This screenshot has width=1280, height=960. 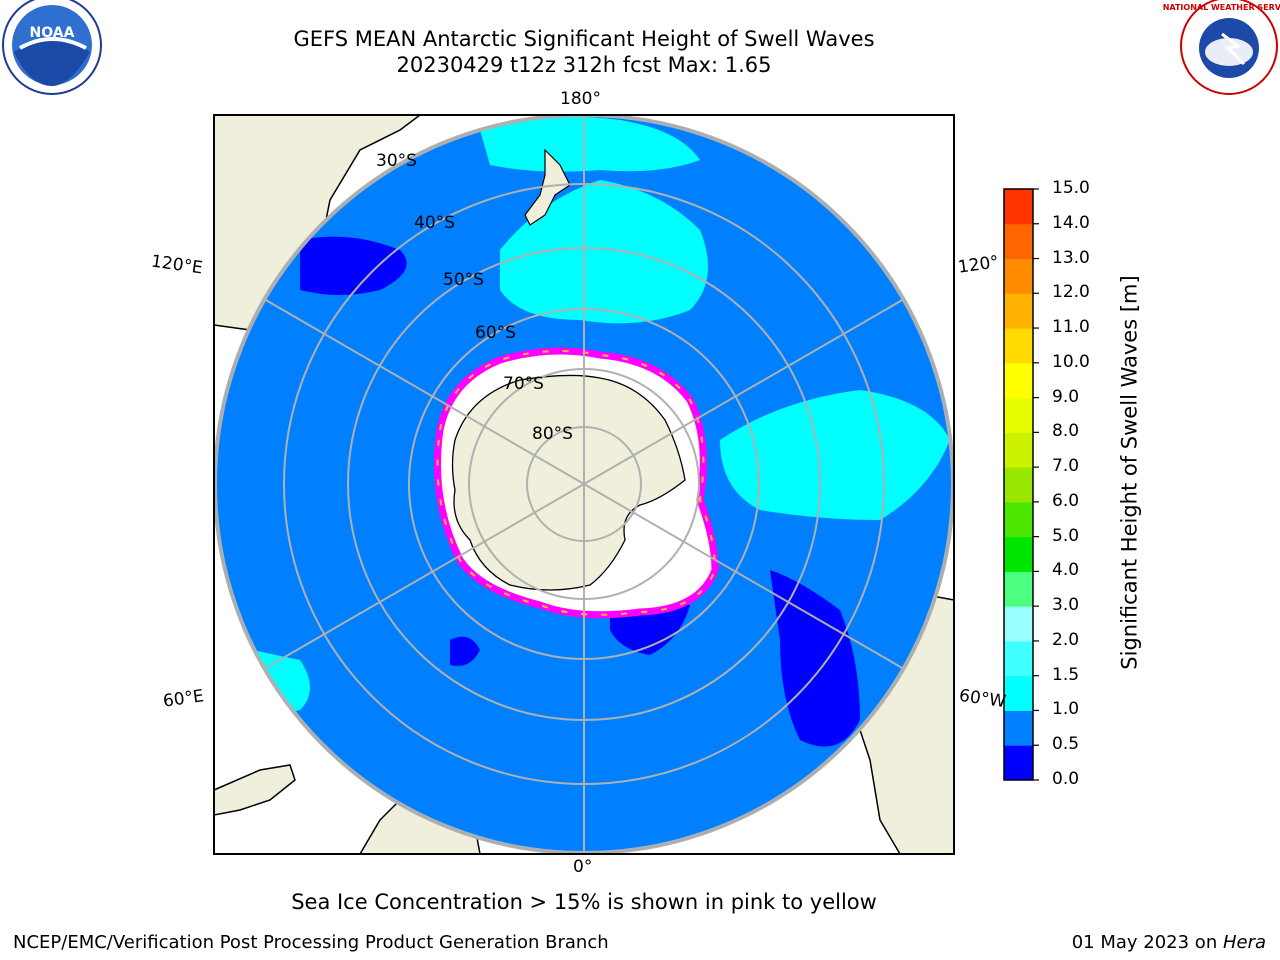 I want to click on colorbar-frame, so click(x=1018, y=484).